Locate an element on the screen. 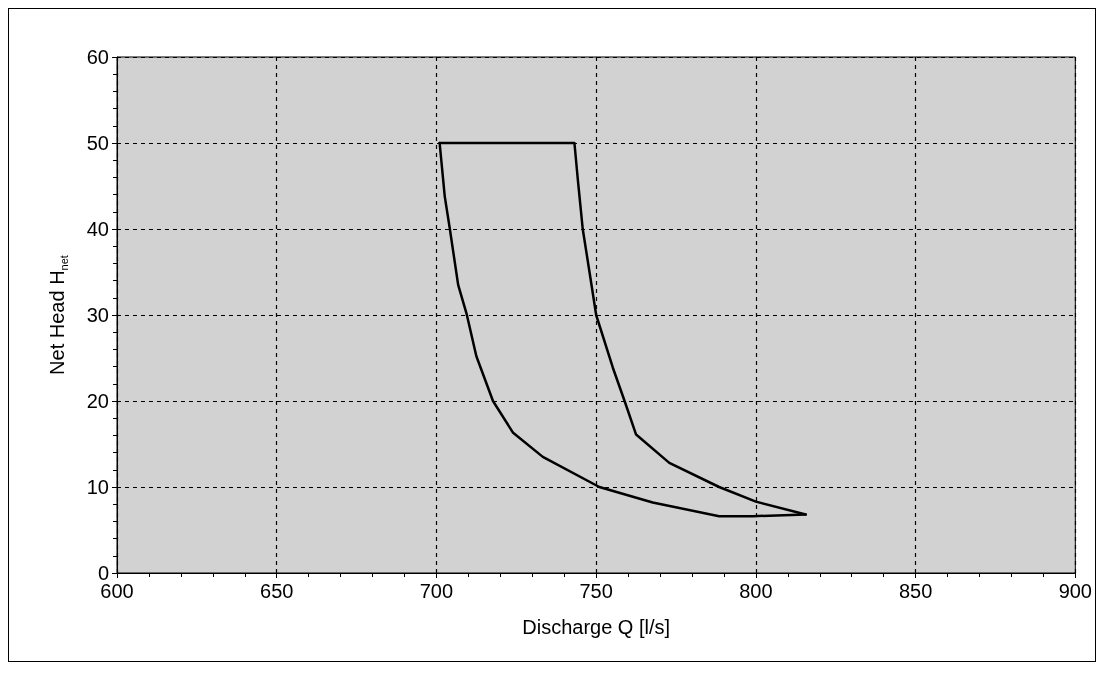 The height and width of the screenshot is (673, 1104). x-tick-label: 750 is located at coordinates (596, 591).